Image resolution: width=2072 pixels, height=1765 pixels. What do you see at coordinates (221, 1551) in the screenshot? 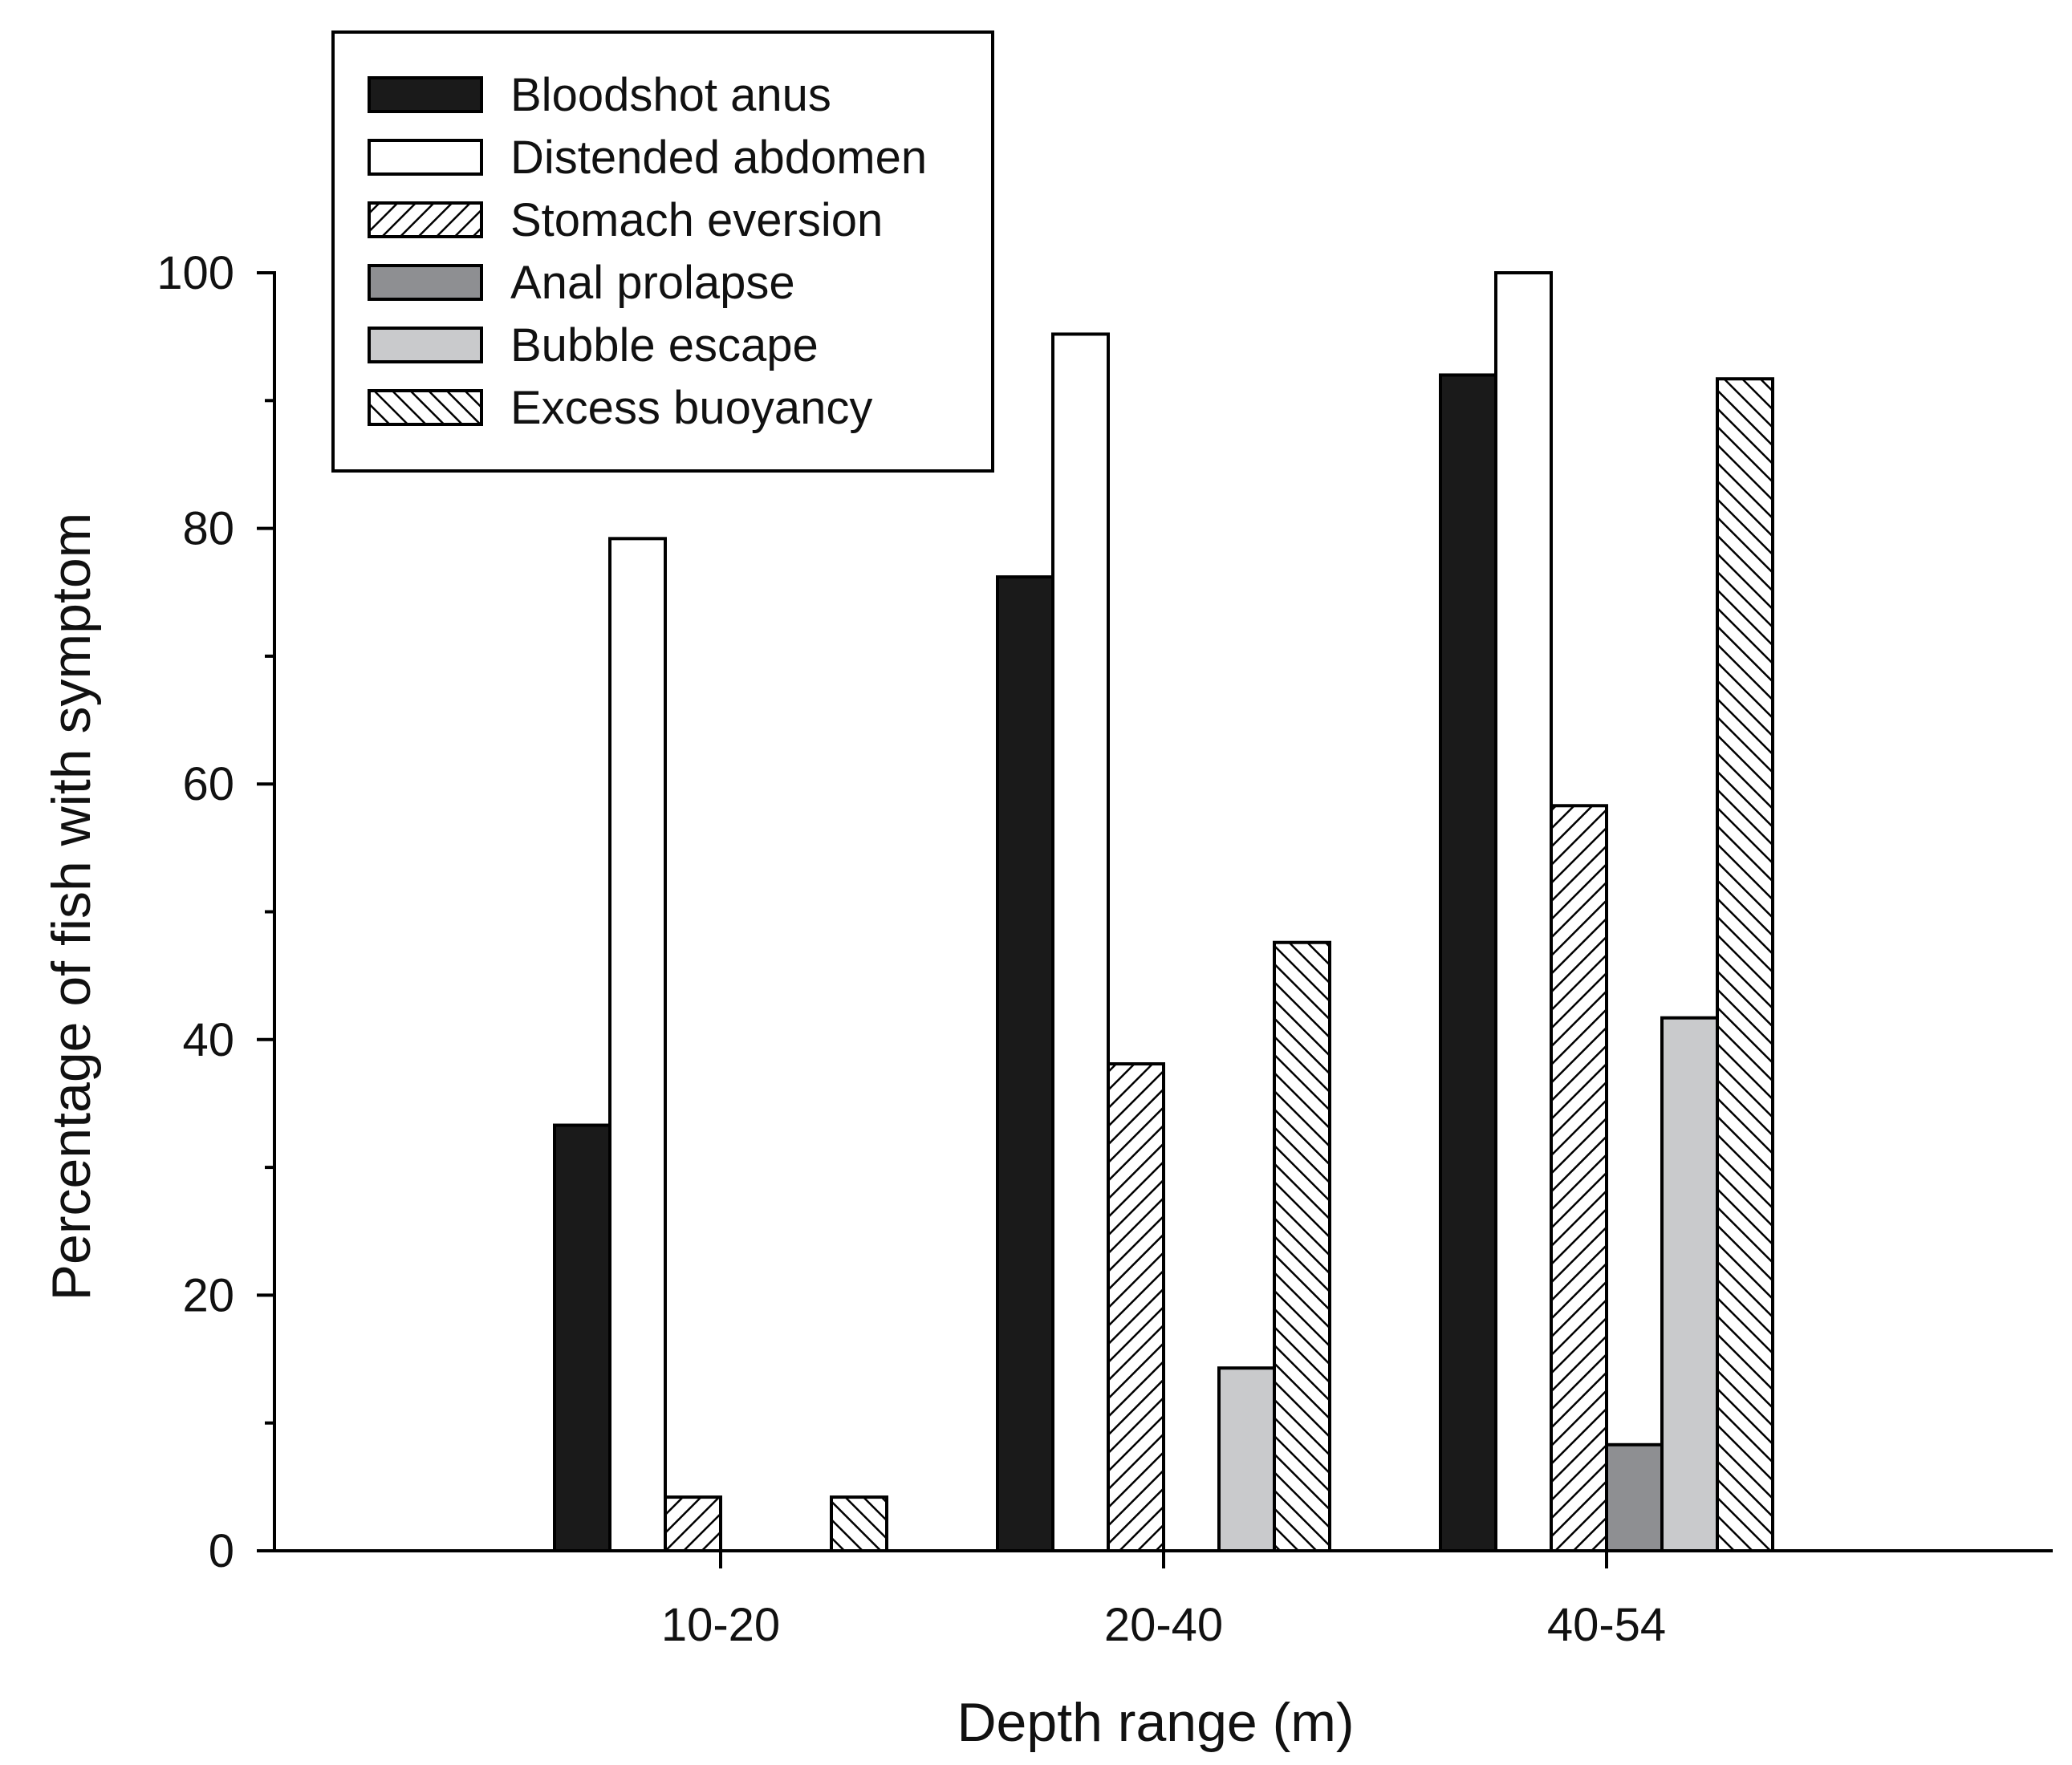
I see `y-tick-label: 0` at bounding box center [221, 1551].